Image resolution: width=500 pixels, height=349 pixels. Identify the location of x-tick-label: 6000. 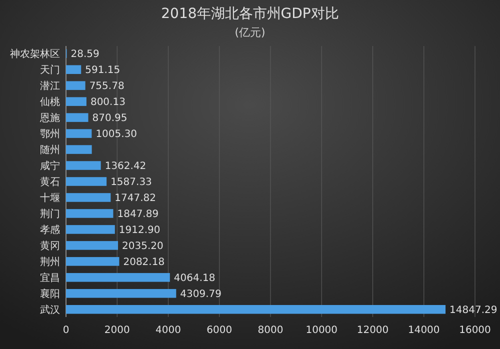
(219, 330).